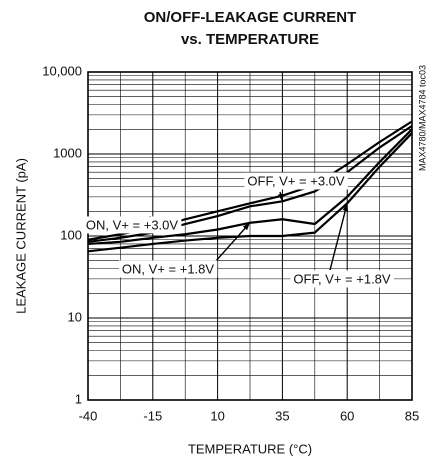  What do you see at coordinates (282, 415) in the screenshot?
I see `x-tick-label: 35` at bounding box center [282, 415].